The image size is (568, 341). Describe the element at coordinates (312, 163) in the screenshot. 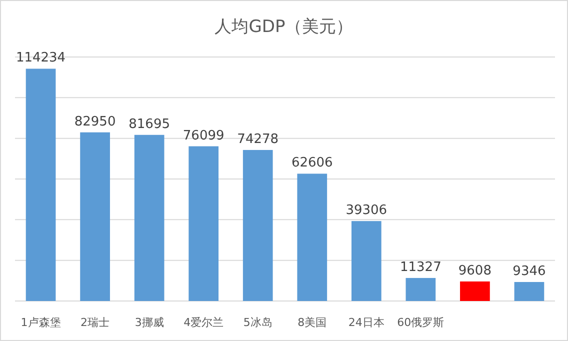

I see `data-label: 62606` at that location.